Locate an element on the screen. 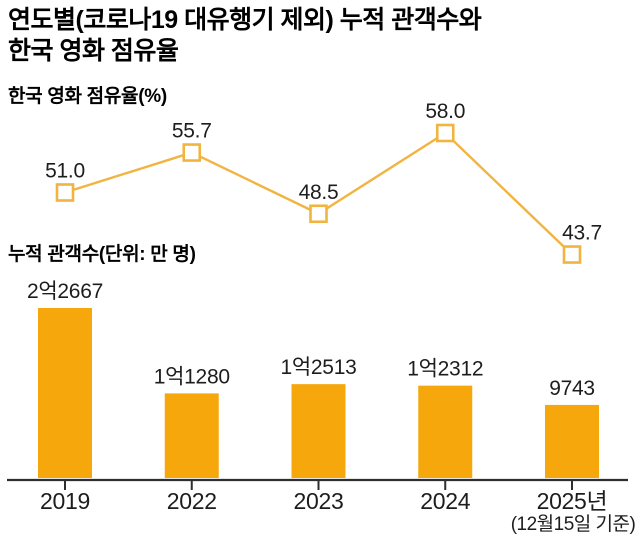  x-axis-label: 2023 is located at coordinates (319, 501).